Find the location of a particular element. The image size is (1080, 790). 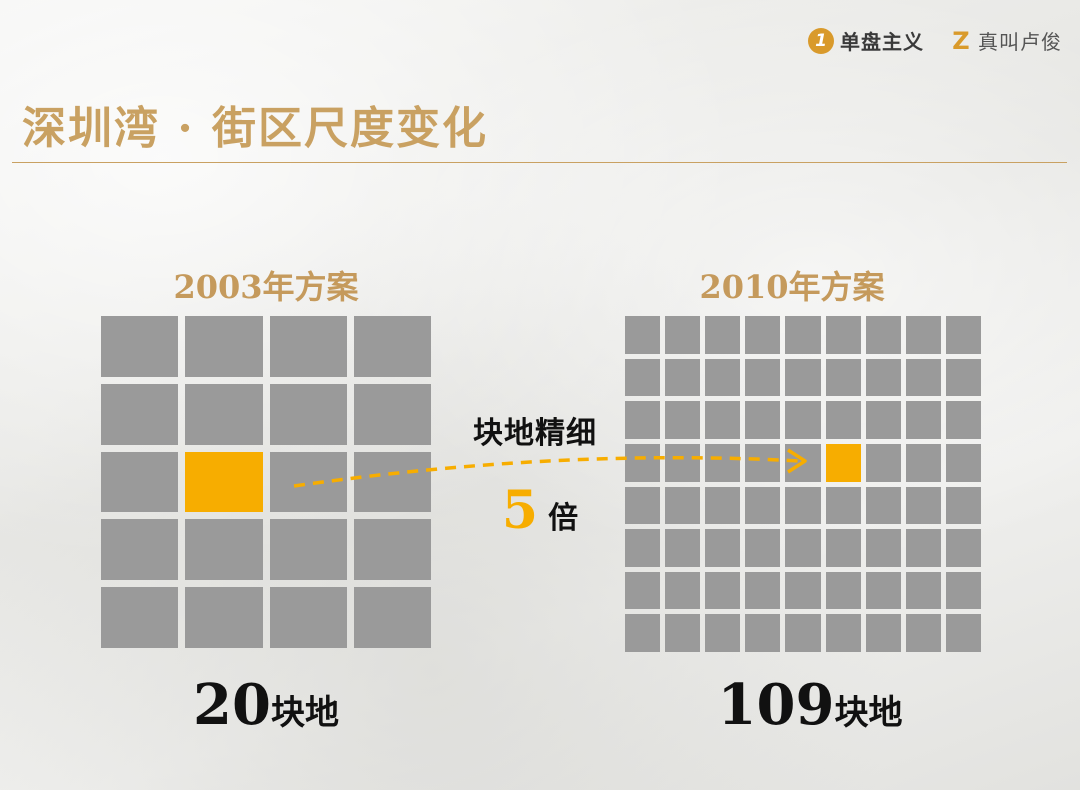

refinement-label: 块地精细 is located at coordinates (535, 433).